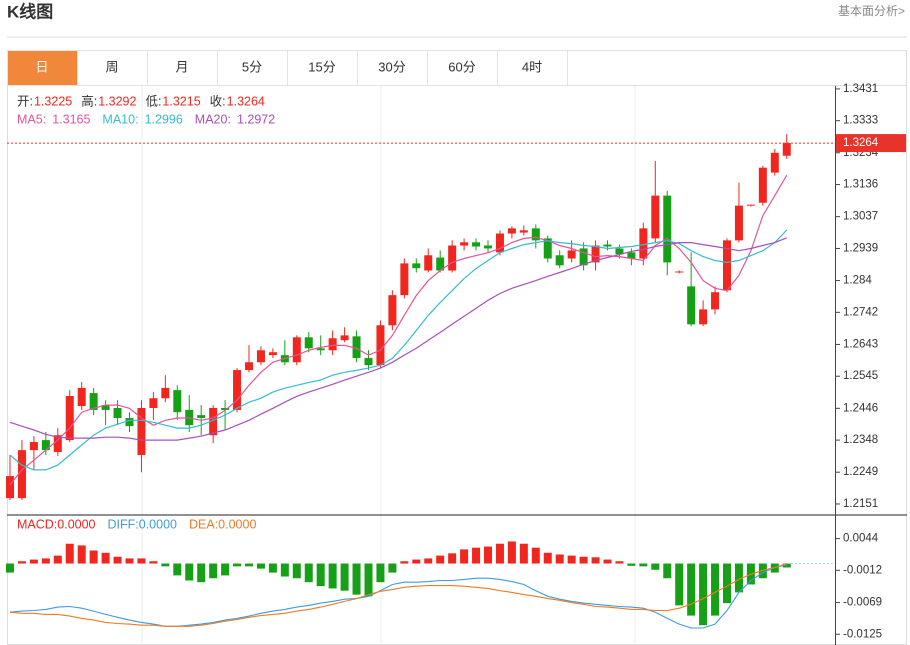  Describe the element at coordinates (213, 119) in the screenshot. I see `ma-legend-name: MA20:` at that location.